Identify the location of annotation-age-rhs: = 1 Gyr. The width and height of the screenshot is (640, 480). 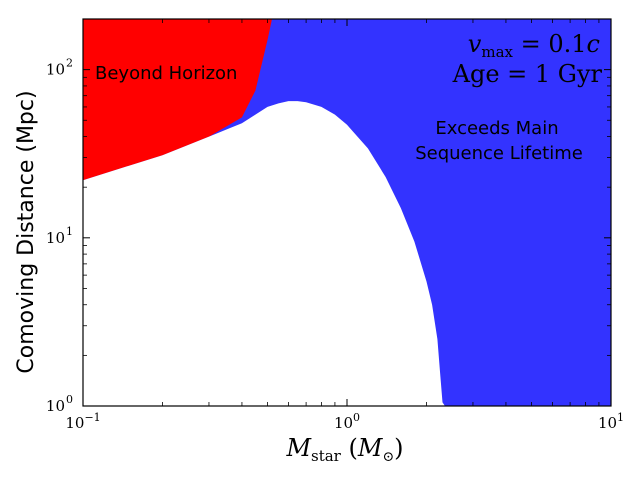
(551, 74).